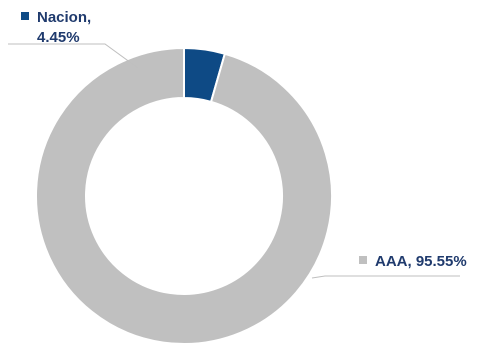 The image size is (482, 345). I want to click on label-aaa-marker, so click(363, 260).